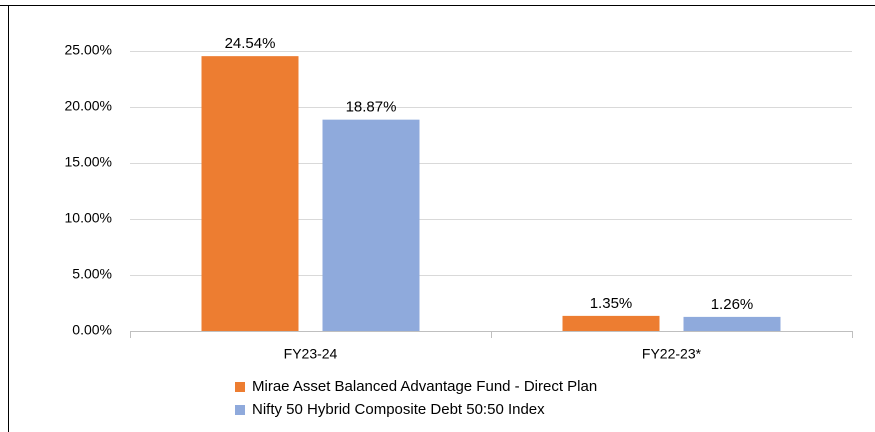 This screenshot has width=875, height=432. Describe the element at coordinates (88, 162) in the screenshot. I see `y-tick-label: 15.00%` at that location.